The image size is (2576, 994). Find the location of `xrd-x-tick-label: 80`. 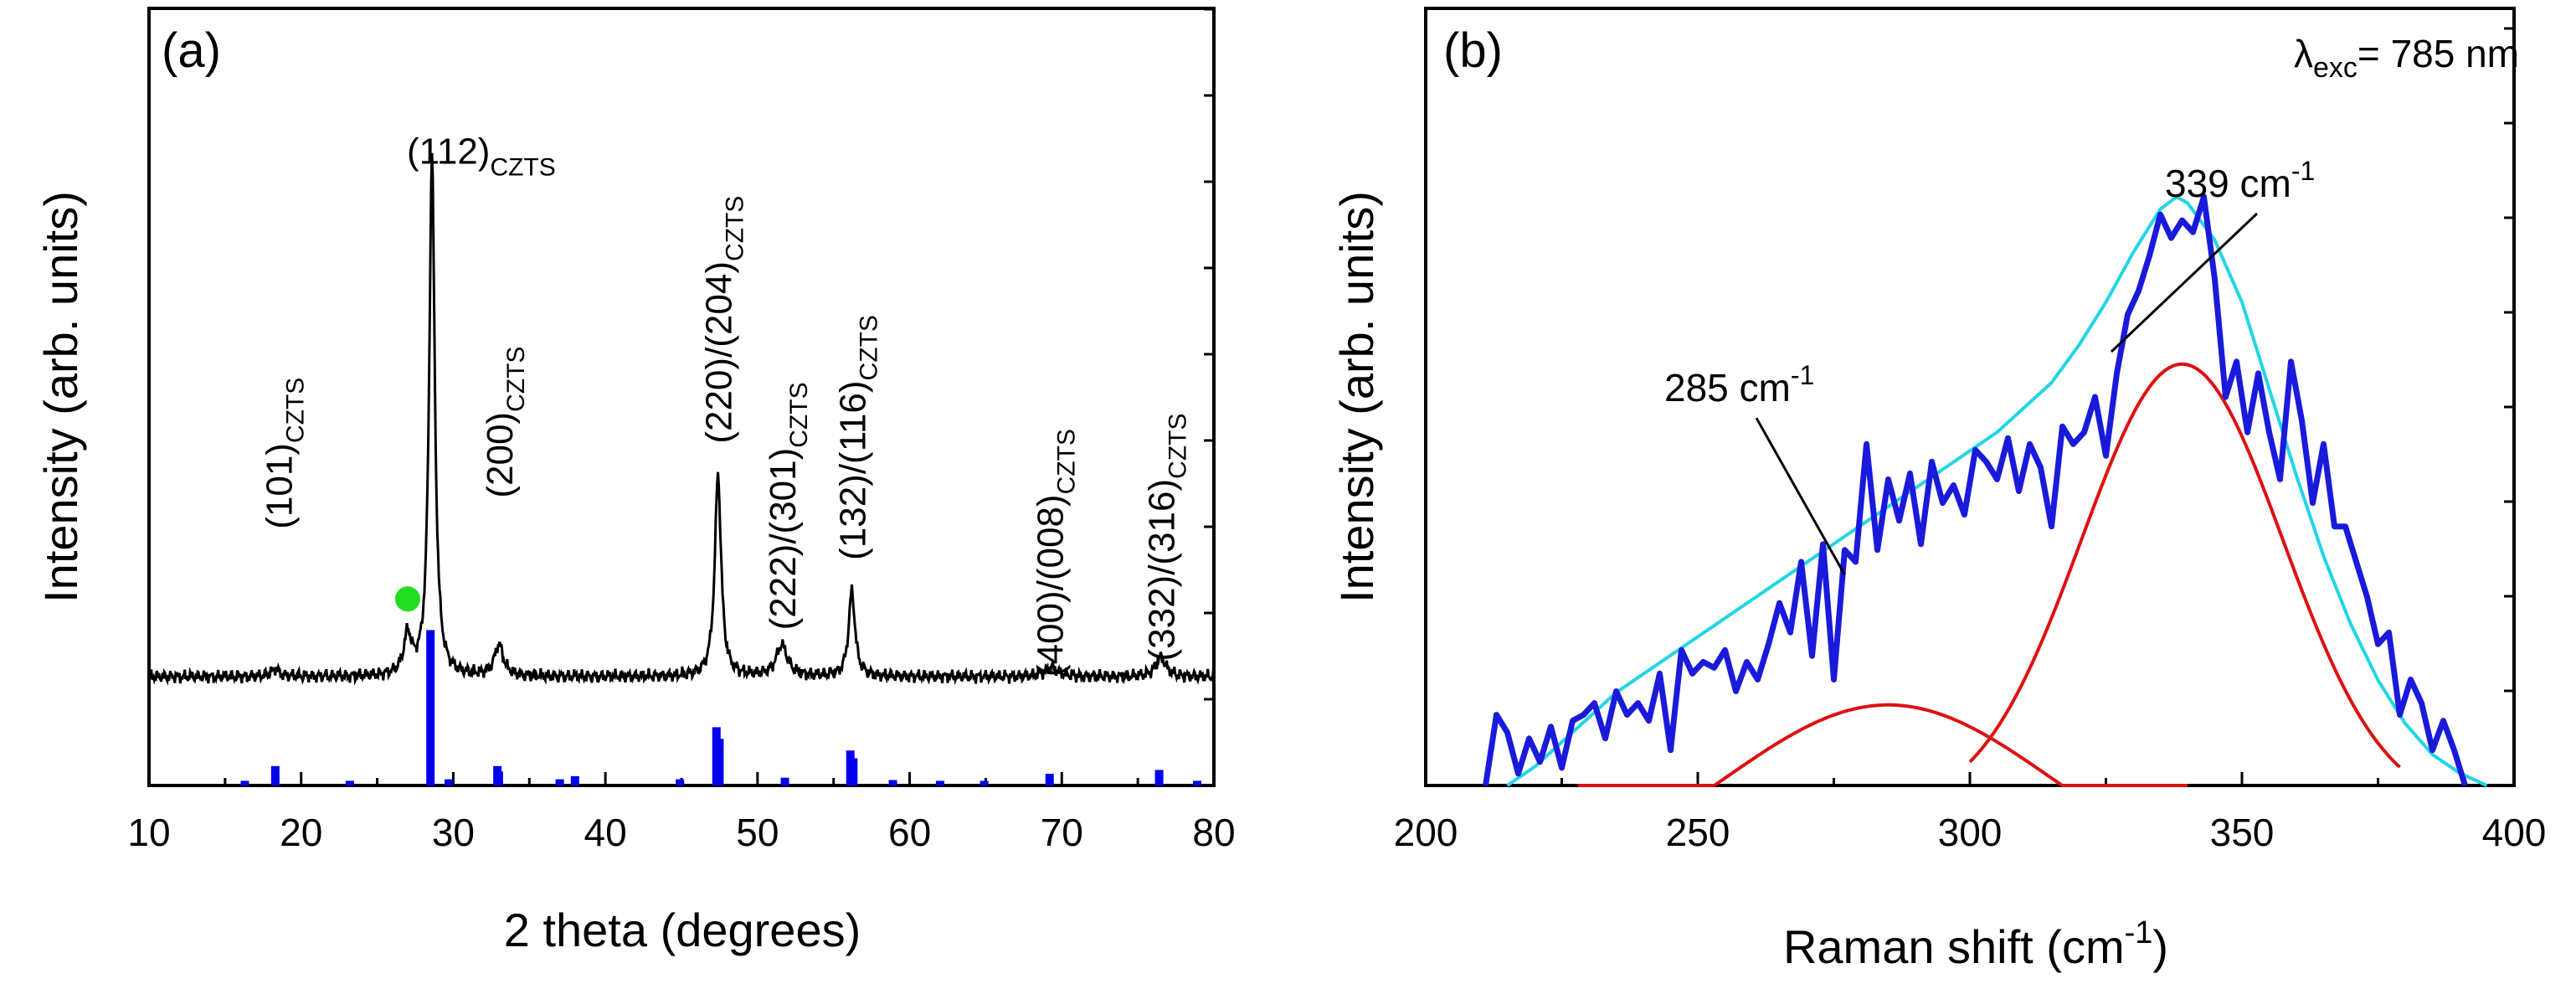

xrd-x-tick-label: 80 is located at coordinates (1213, 832).